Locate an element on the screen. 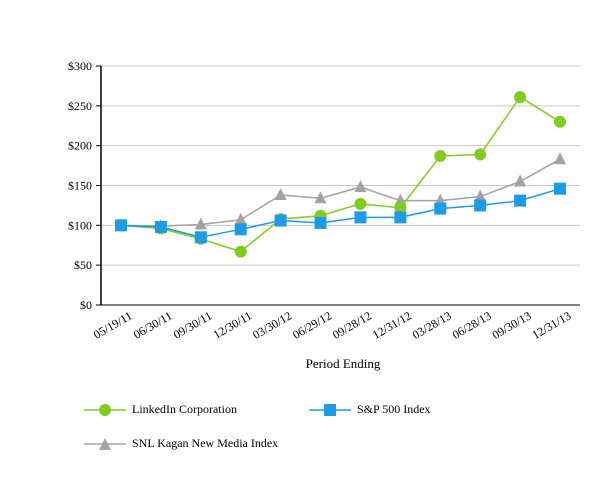 The width and height of the screenshot is (613, 480). legend-label-snl: SNL Kagan New Media Index is located at coordinates (205, 443).